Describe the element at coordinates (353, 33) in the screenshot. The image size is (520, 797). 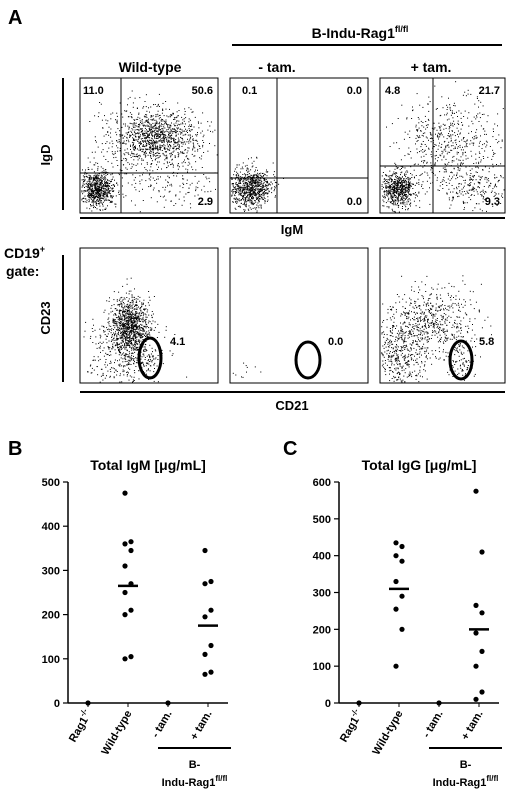
I see `group-header-text: B-Indu-Rag1` at that location.